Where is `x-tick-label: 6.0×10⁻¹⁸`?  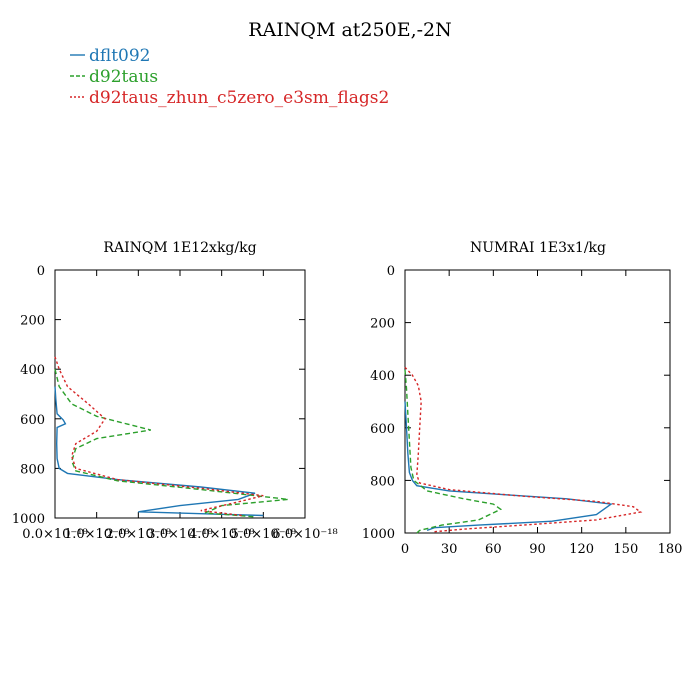
x-tick-label: 6.0×10⁻¹⁸ is located at coordinates (304, 534).